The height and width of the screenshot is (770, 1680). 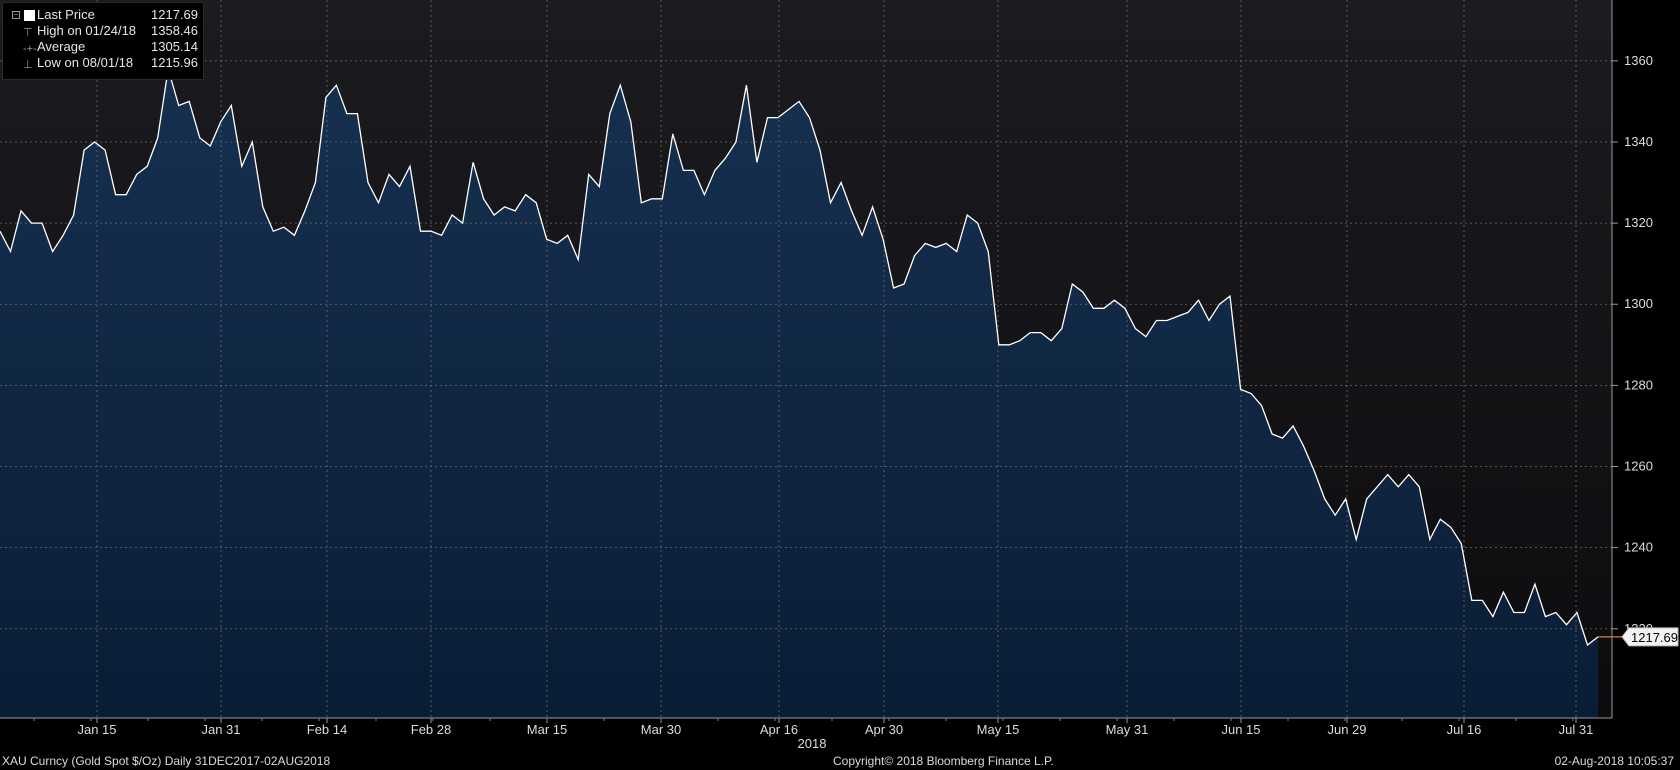 What do you see at coordinates (103, 47) in the screenshot?
I see `legend-row-average: -+- Average 1305.14` at bounding box center [103, 47].